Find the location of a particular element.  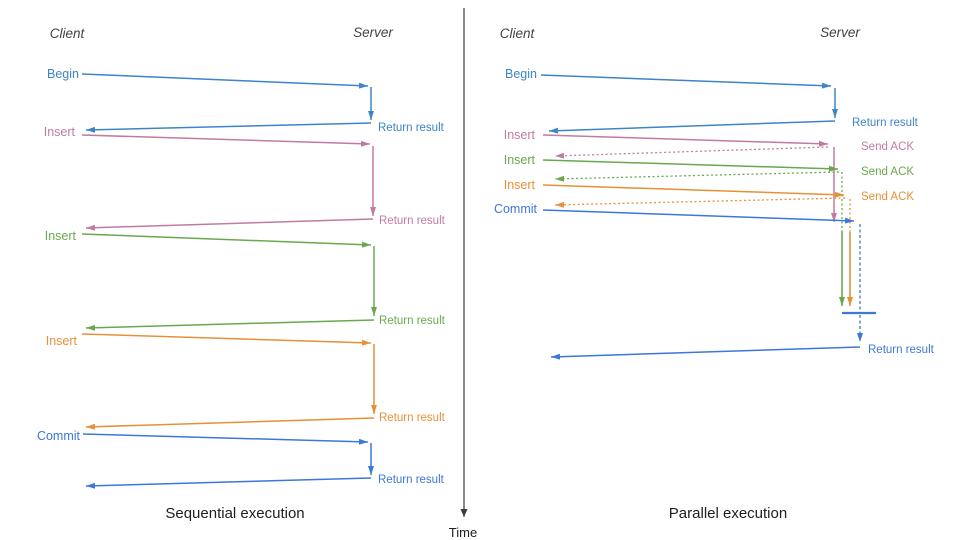

par-insert3-request-line is located at coordinates (693, 191).